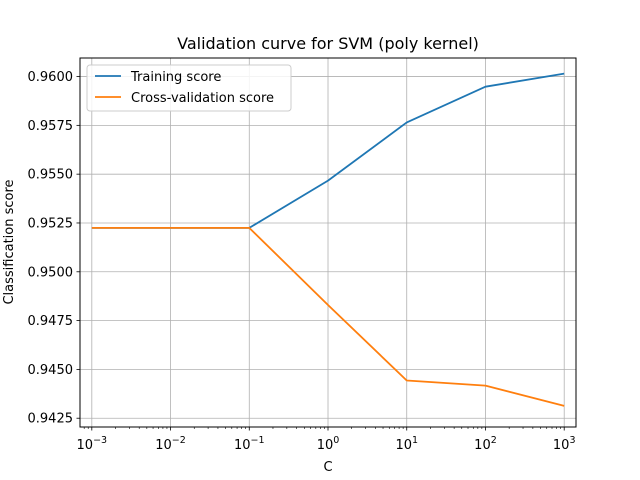  What do you see at coordinates (51, 321) in the screenshot?
I see `y-tick-label: 0.9475` at bounding box center [51, 321].